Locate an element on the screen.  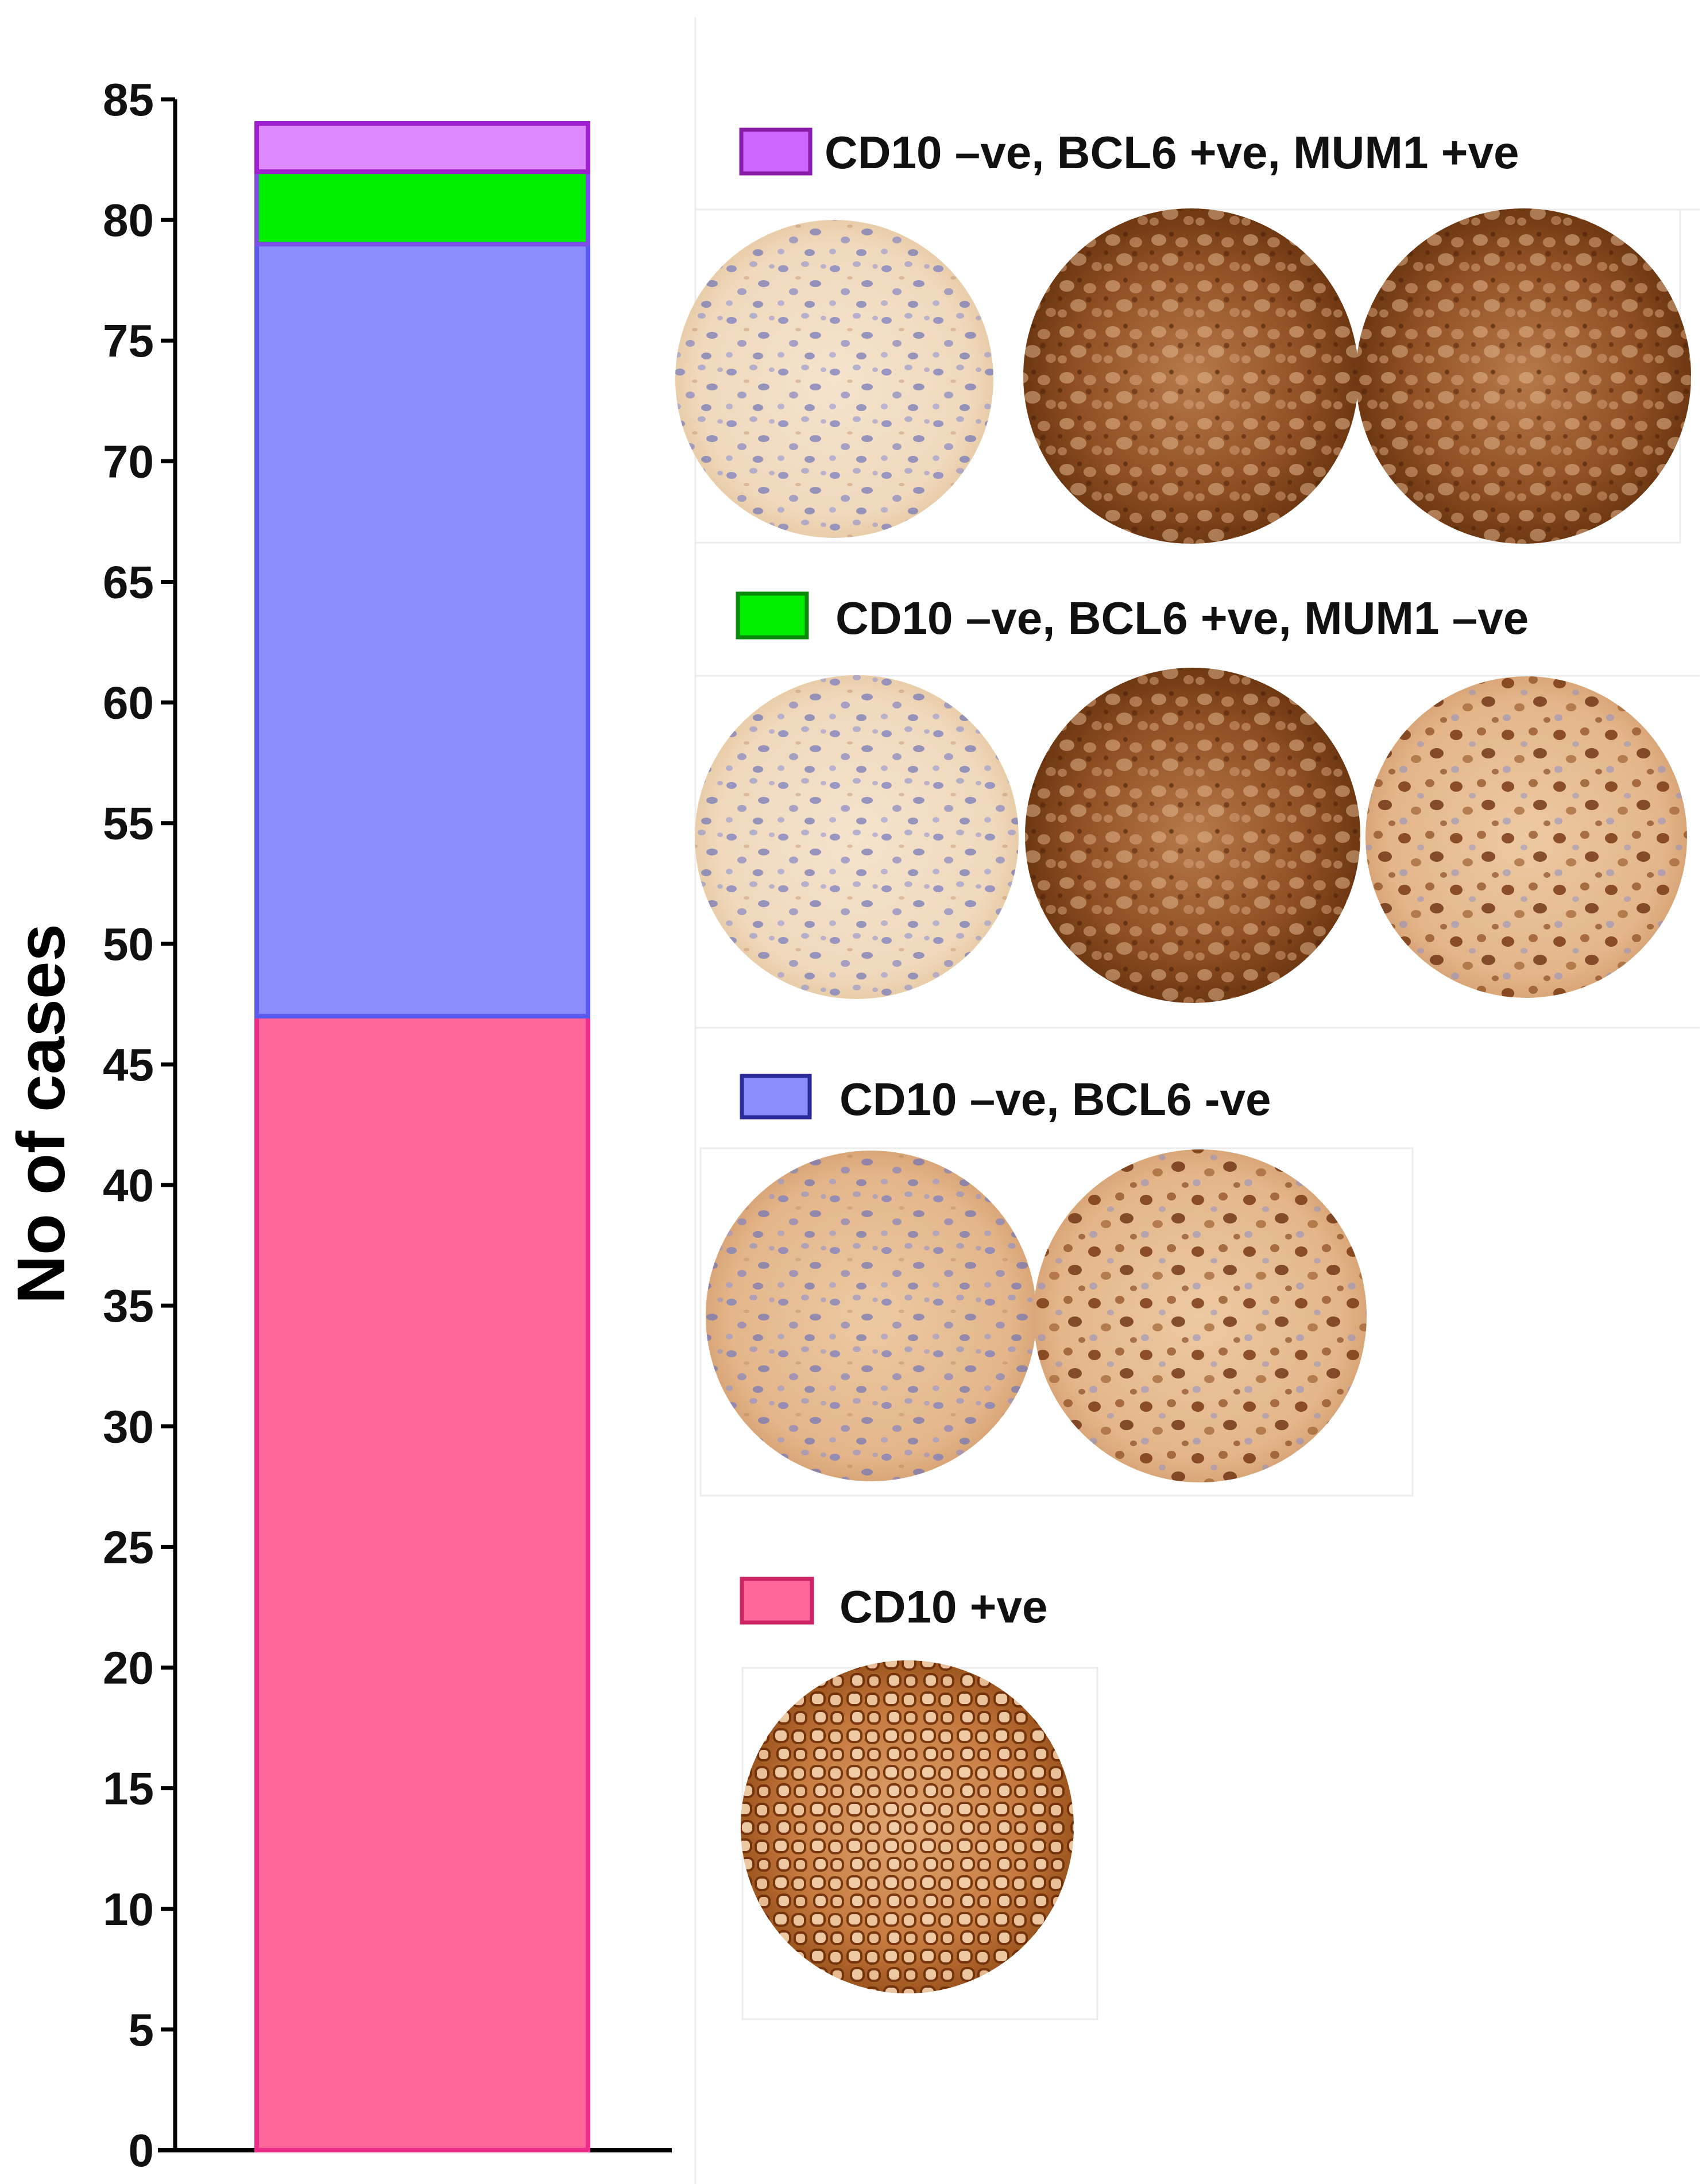
y-tick-label: 5 is located at coordinates (141, 2029).